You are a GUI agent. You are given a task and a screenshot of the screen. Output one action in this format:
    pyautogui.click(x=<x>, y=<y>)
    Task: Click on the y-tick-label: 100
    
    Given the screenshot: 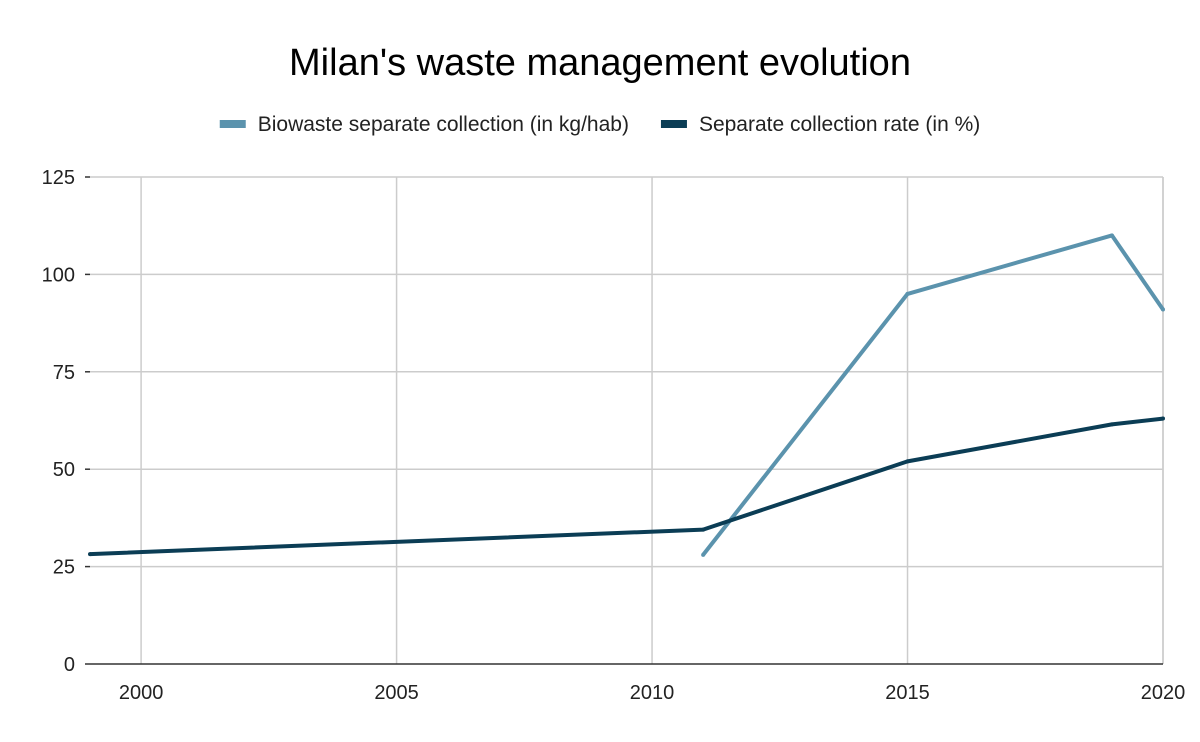 What is the action you would take?
    pyautogui.click(x=58, y=275)
    